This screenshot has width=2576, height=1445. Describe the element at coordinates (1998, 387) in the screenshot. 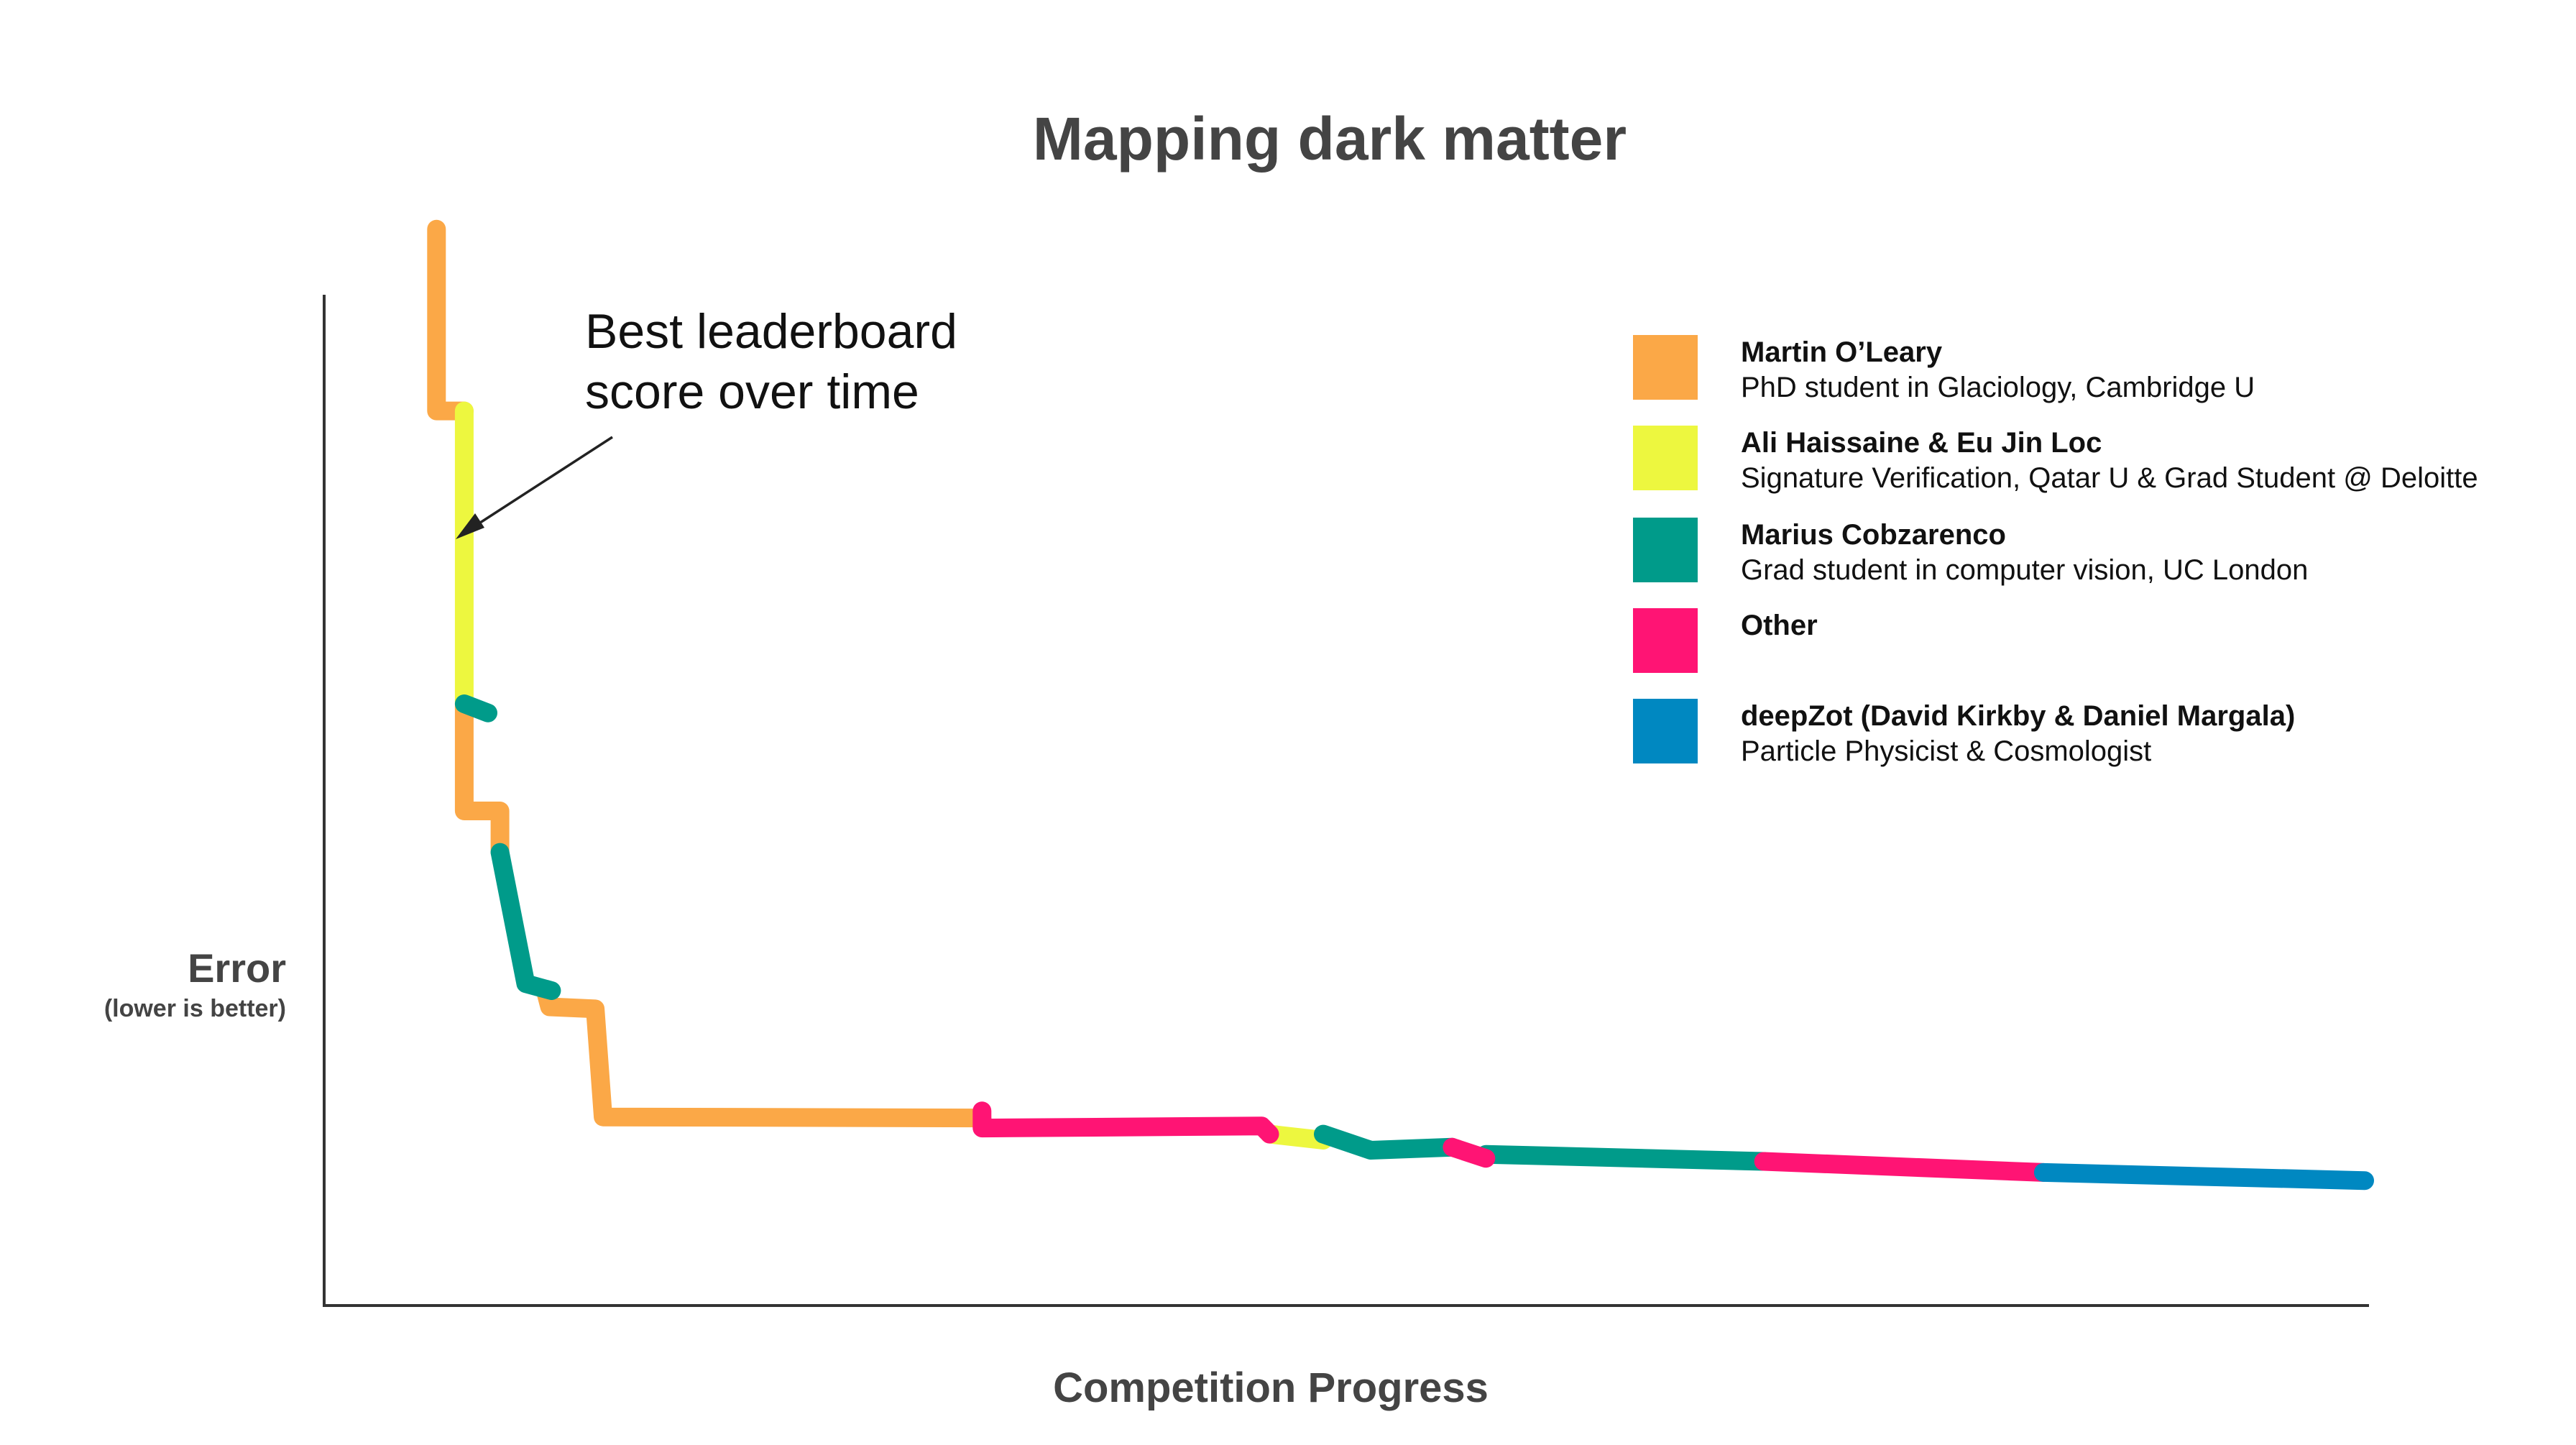

I see `legend-description-1: PhD student in Glaciology, Cambridge U` at that location.